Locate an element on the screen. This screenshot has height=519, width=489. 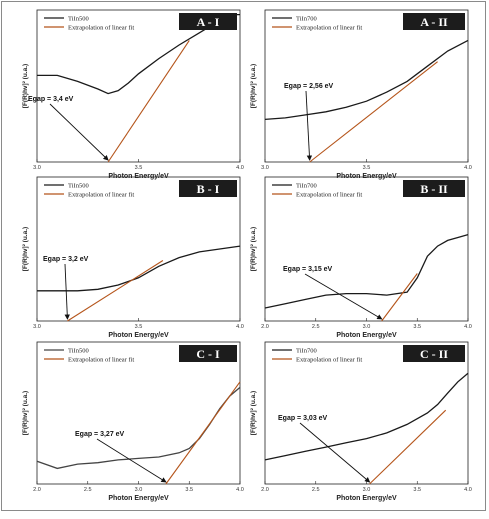
egap-annotation: Egap = 3,15 eV is located at coordinates (308, 269).